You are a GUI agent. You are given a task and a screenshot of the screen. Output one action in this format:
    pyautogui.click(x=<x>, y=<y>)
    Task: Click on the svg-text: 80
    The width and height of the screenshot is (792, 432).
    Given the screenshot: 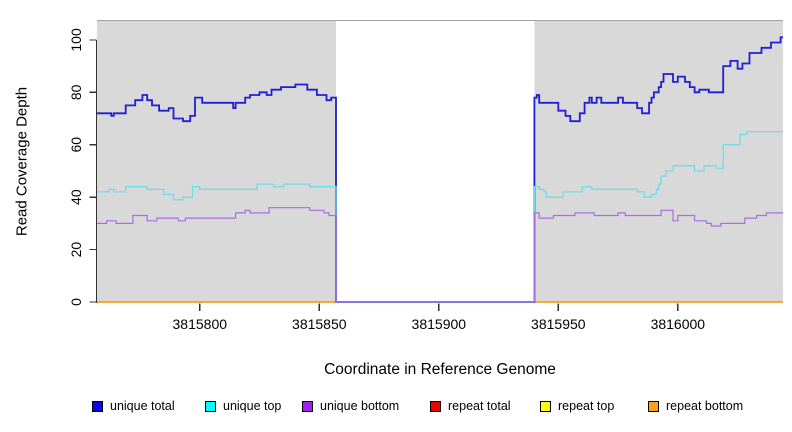 What is the action you would take?
    pyautogui.click(x=76, y=92)
    